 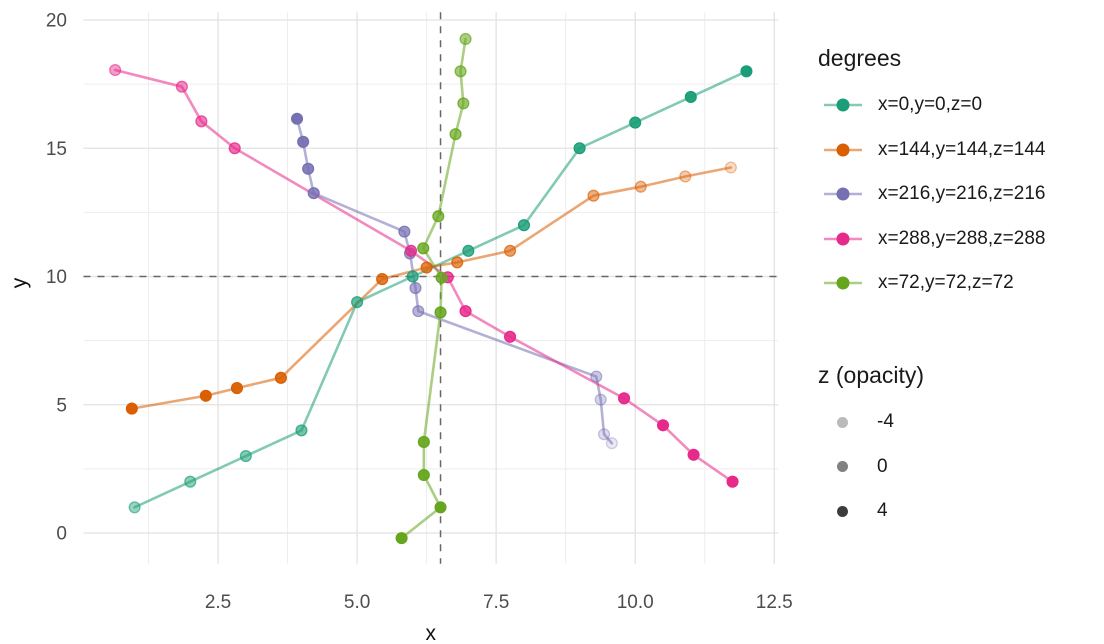 I want to click on x-tick-label: 5.0, so click(x=357, y=602).